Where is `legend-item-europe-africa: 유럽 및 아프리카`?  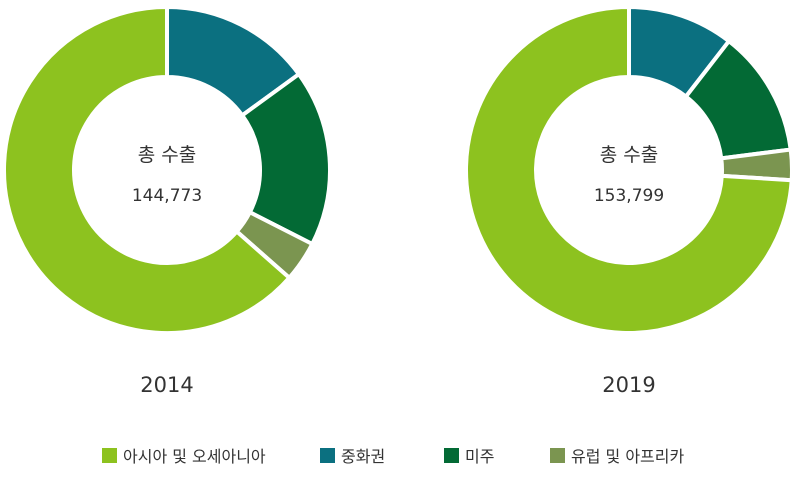
legend-item-europe-africa: 유럽 및 아프리카 is located at coordinates (617, 455).